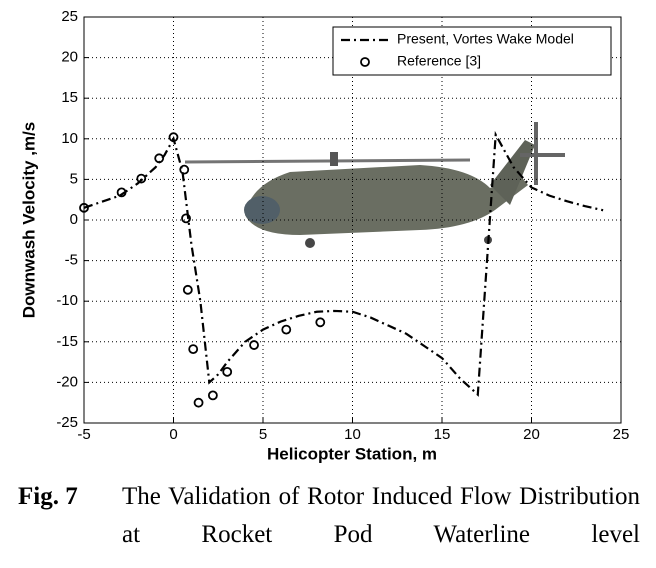 The image size is (656, 568). Describe the element at coordinates (485, 39) in the screenshot. I see `legend-label: Present, Vortes Wake Model` at that location.